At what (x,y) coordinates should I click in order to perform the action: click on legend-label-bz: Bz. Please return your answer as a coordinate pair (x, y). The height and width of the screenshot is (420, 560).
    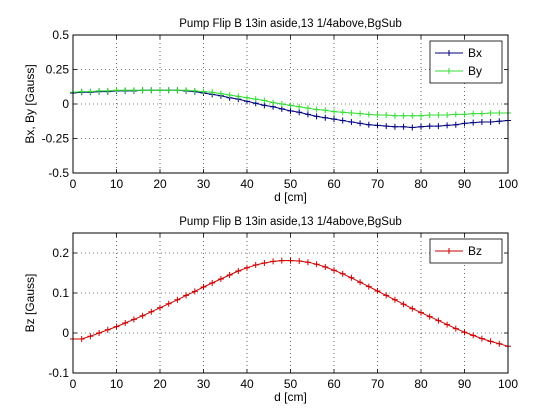
    Looking at the image, I should click on (475, 251).